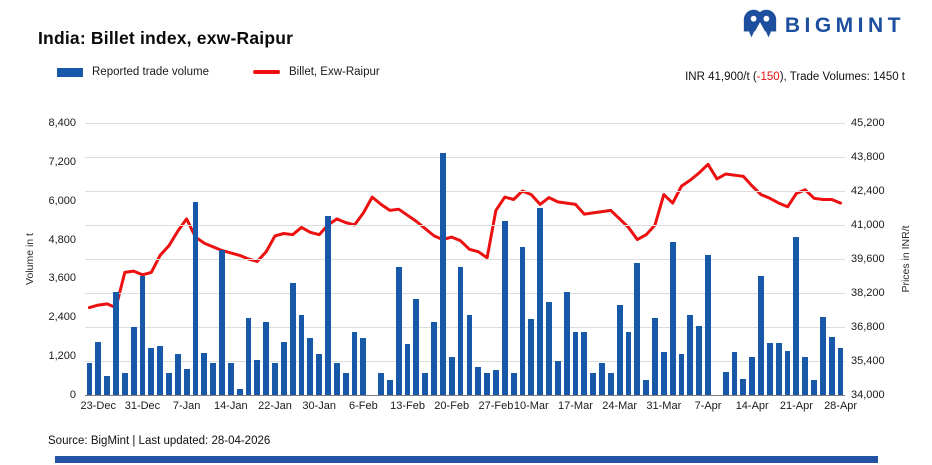 Image resolution: width=932 pixels, height=465 pixels. Describe the element at coordinates (62, 356) in the screenshot. I see `y-axis-label-left: 1,200` at that location.